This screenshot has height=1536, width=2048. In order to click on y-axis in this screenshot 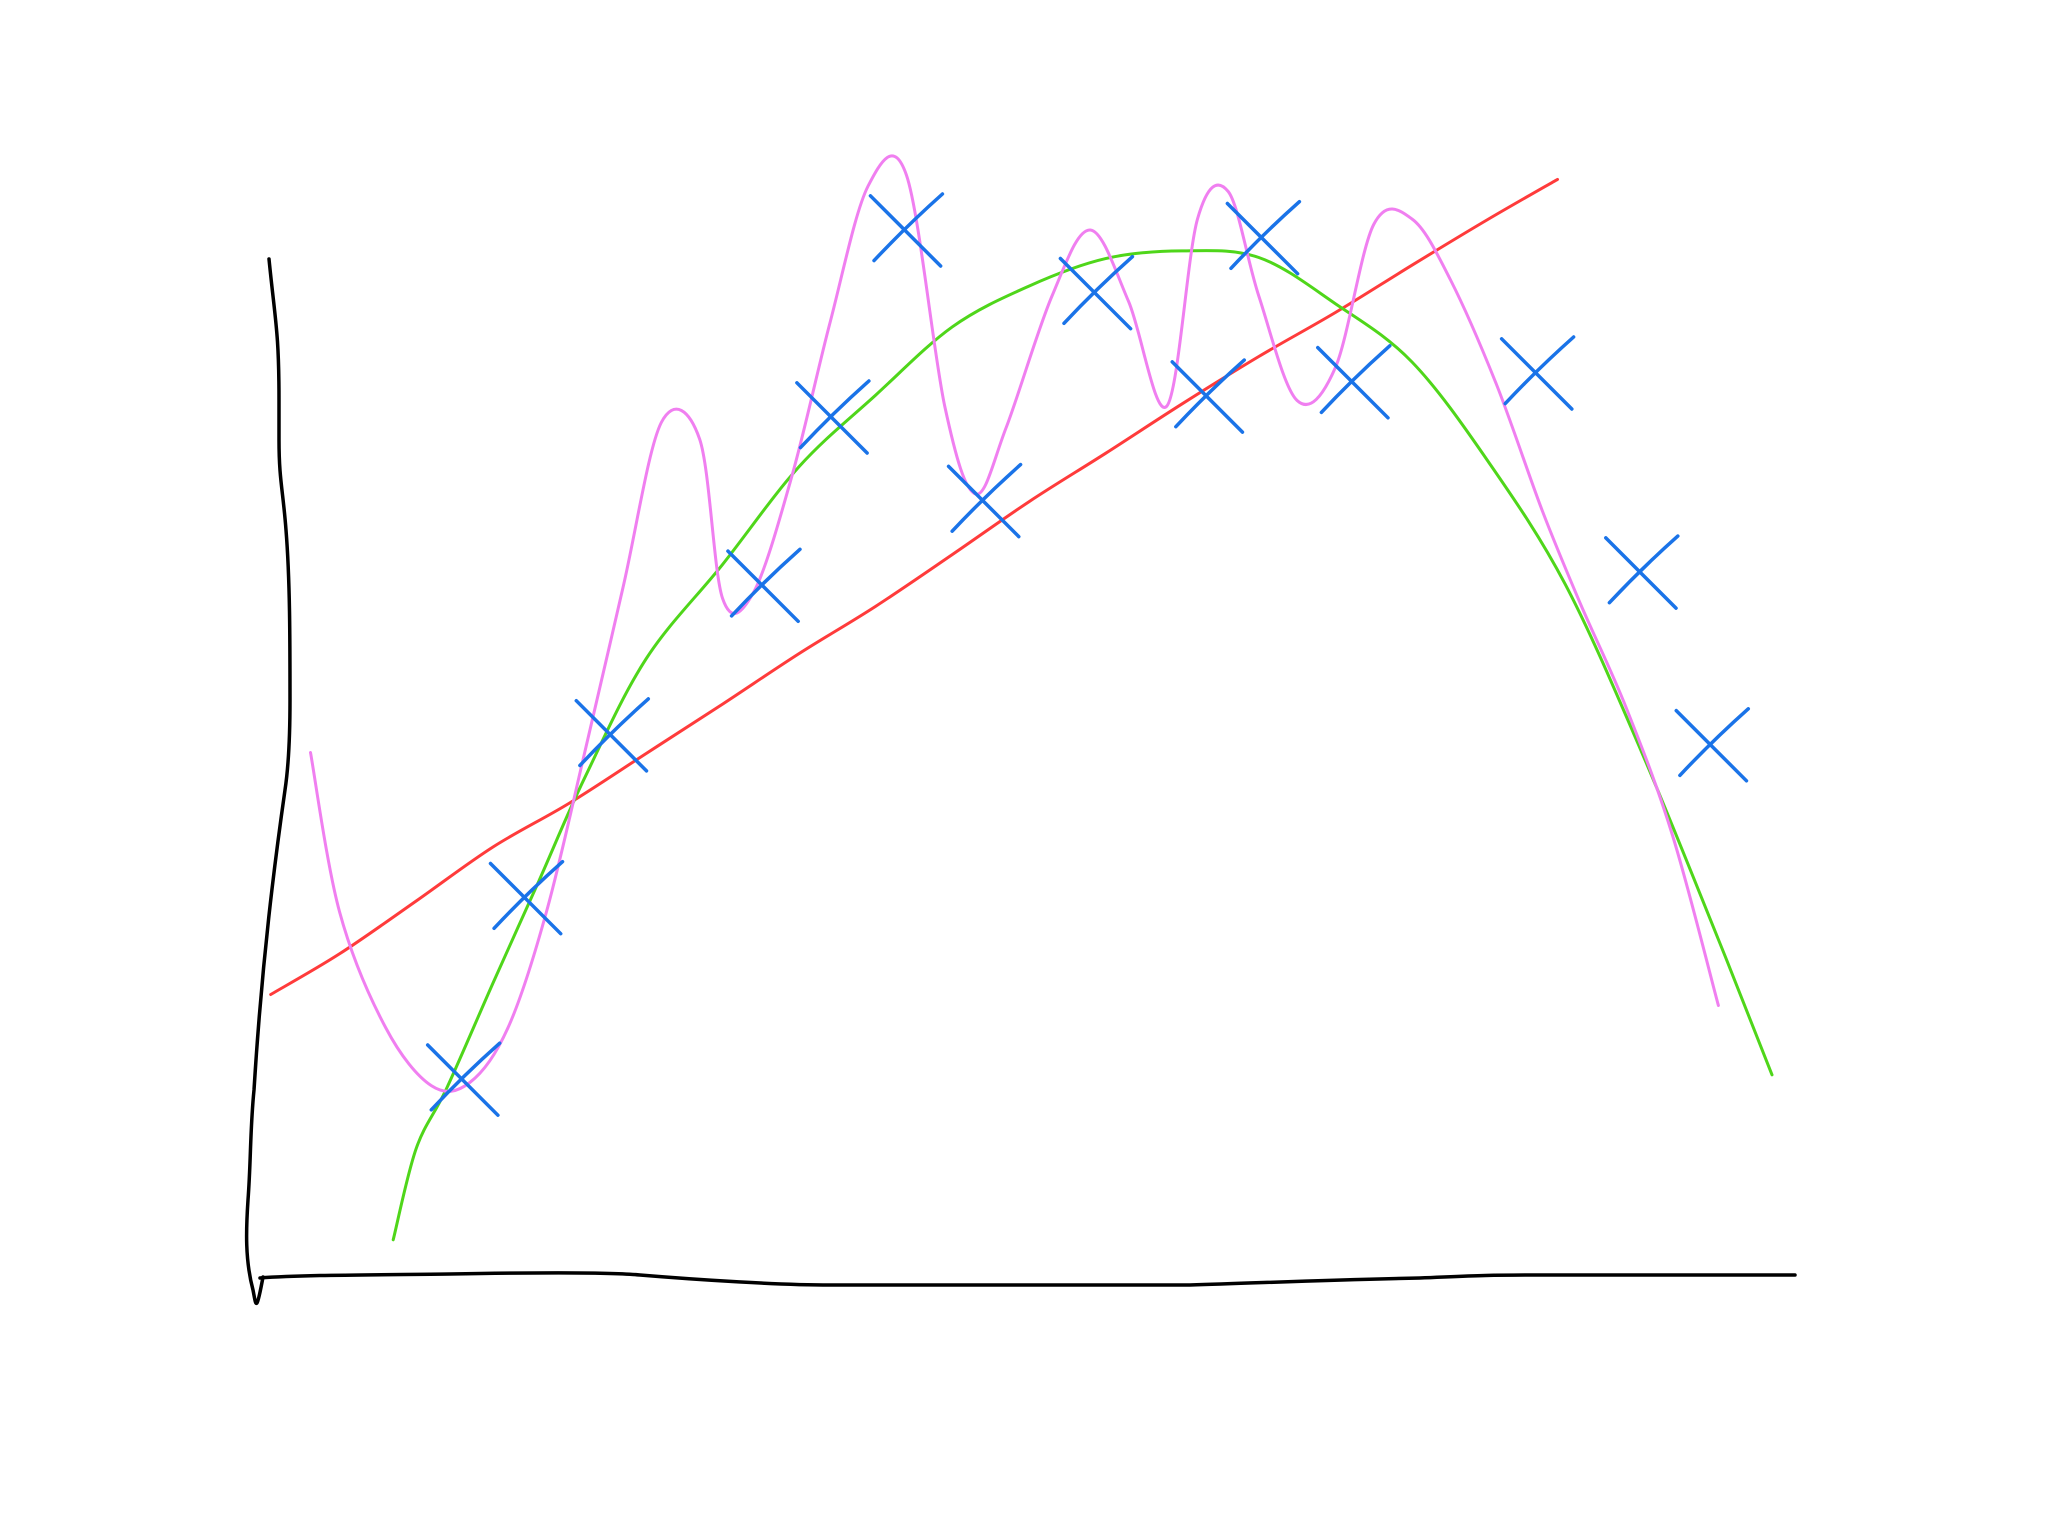, I will do `click(268, 781)`.